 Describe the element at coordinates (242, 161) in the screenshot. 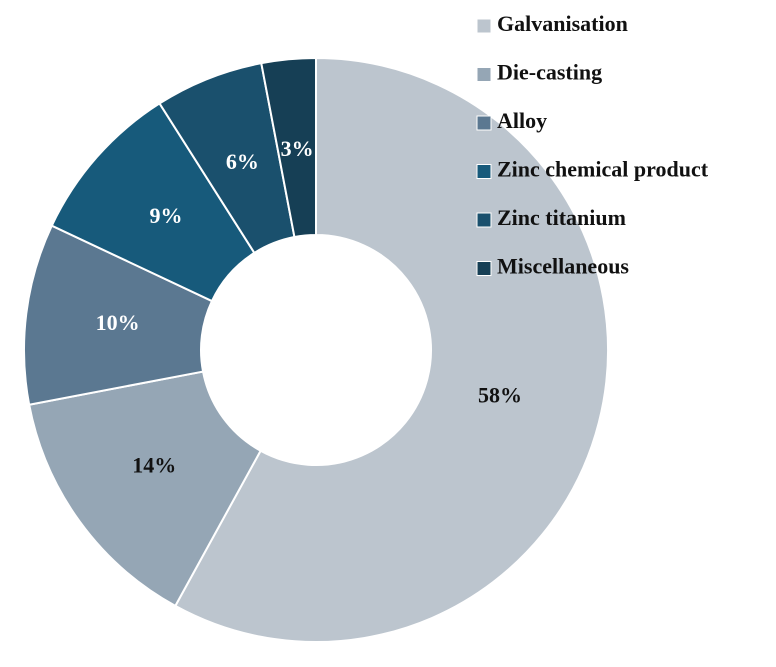

I see `data-label: 6%` at that location.